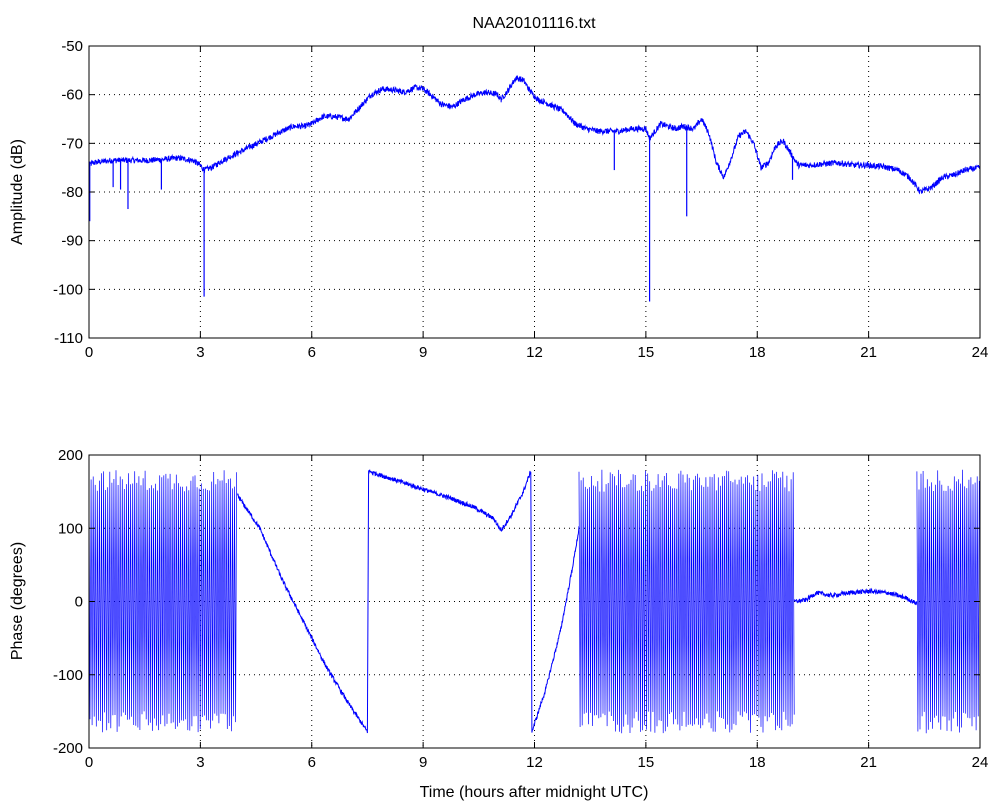  Describe the element at coordinates (68, 338) in the screenshot. I see `y-tick-label: -110` at that location.